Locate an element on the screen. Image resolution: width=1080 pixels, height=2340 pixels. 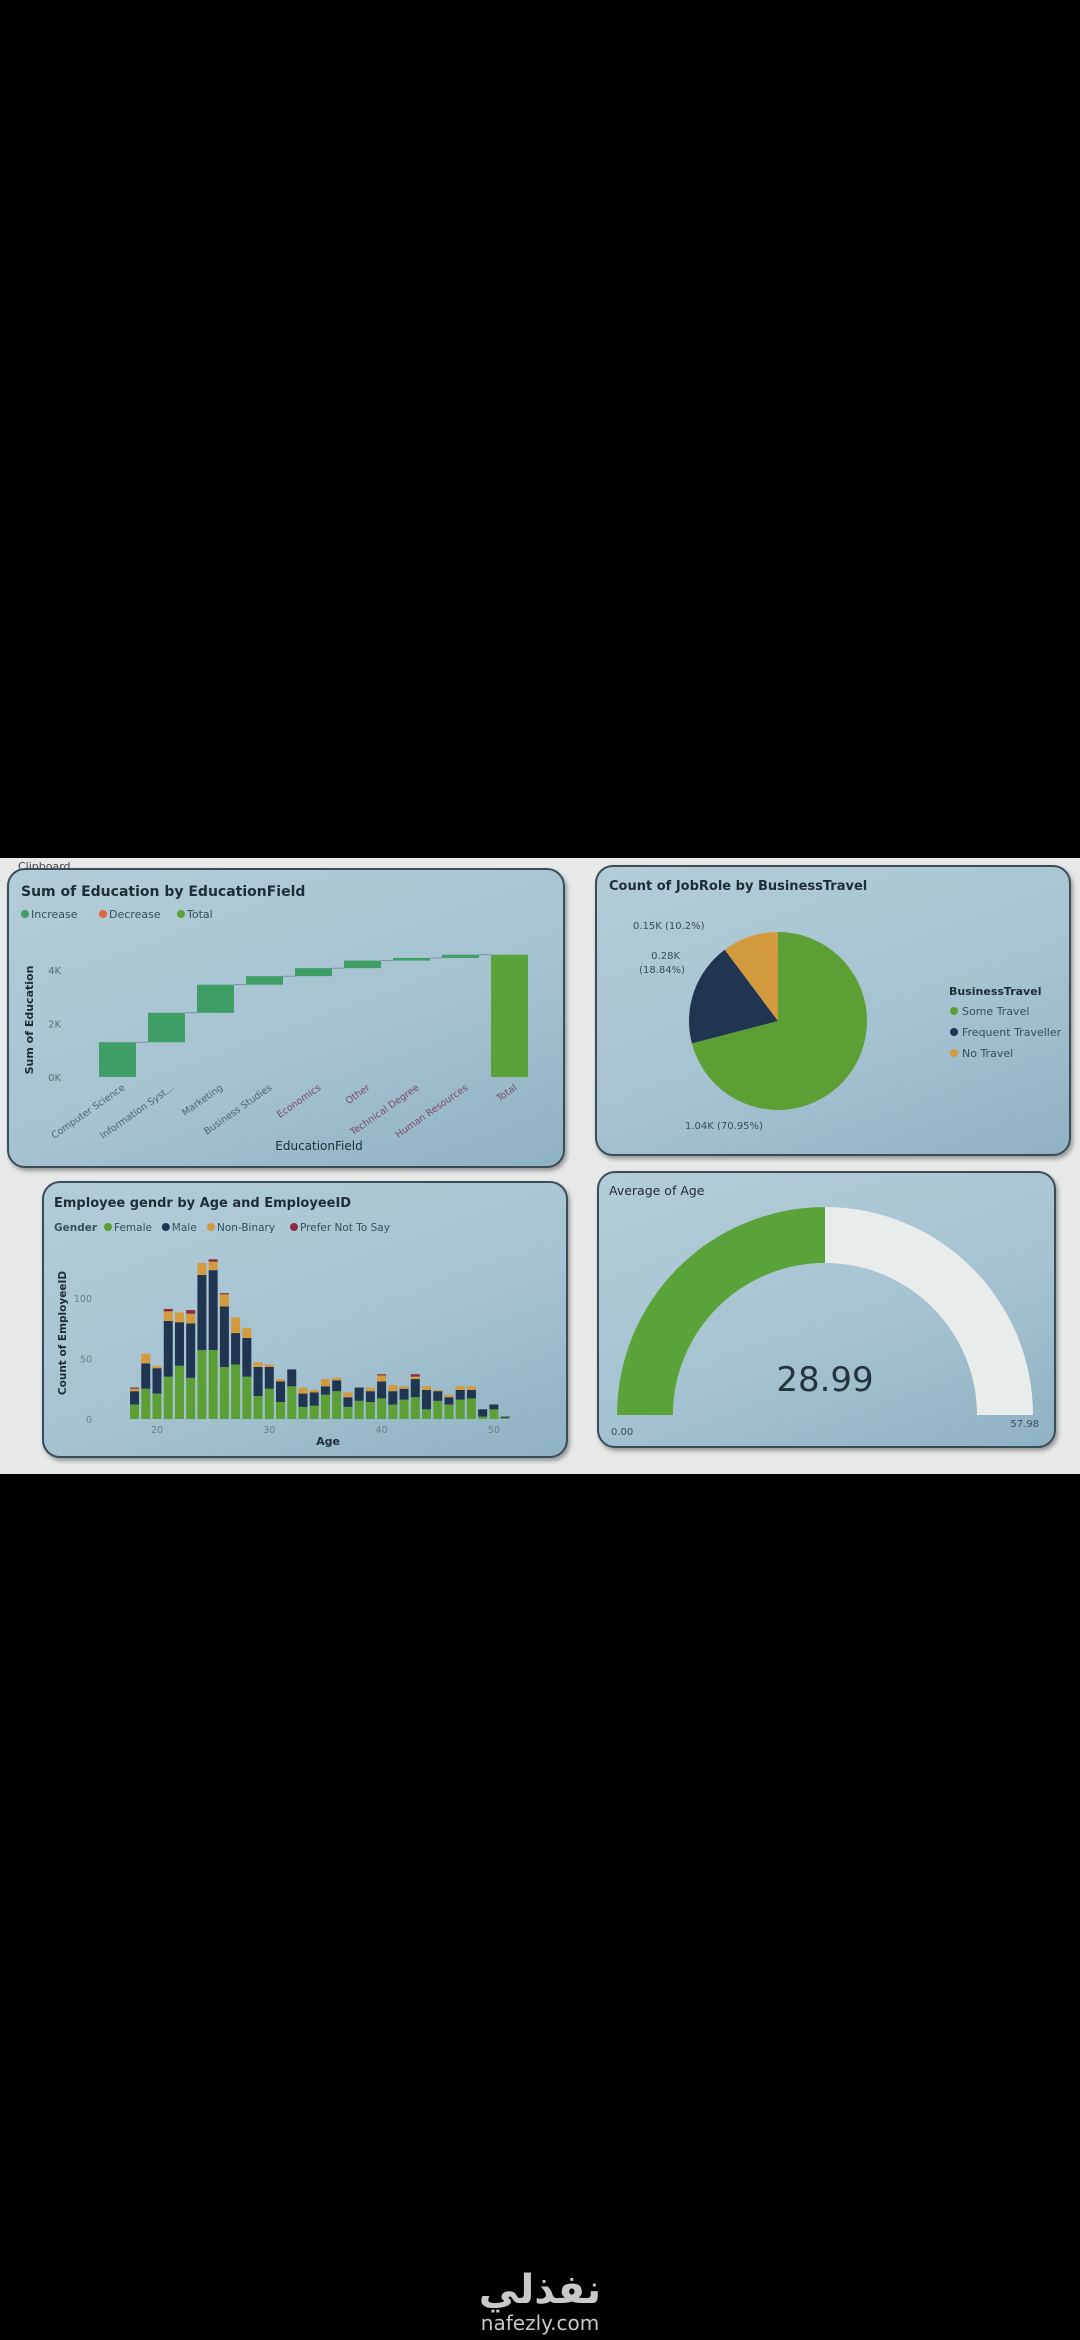
legend-item: Total is located at coordinates (199, 914).